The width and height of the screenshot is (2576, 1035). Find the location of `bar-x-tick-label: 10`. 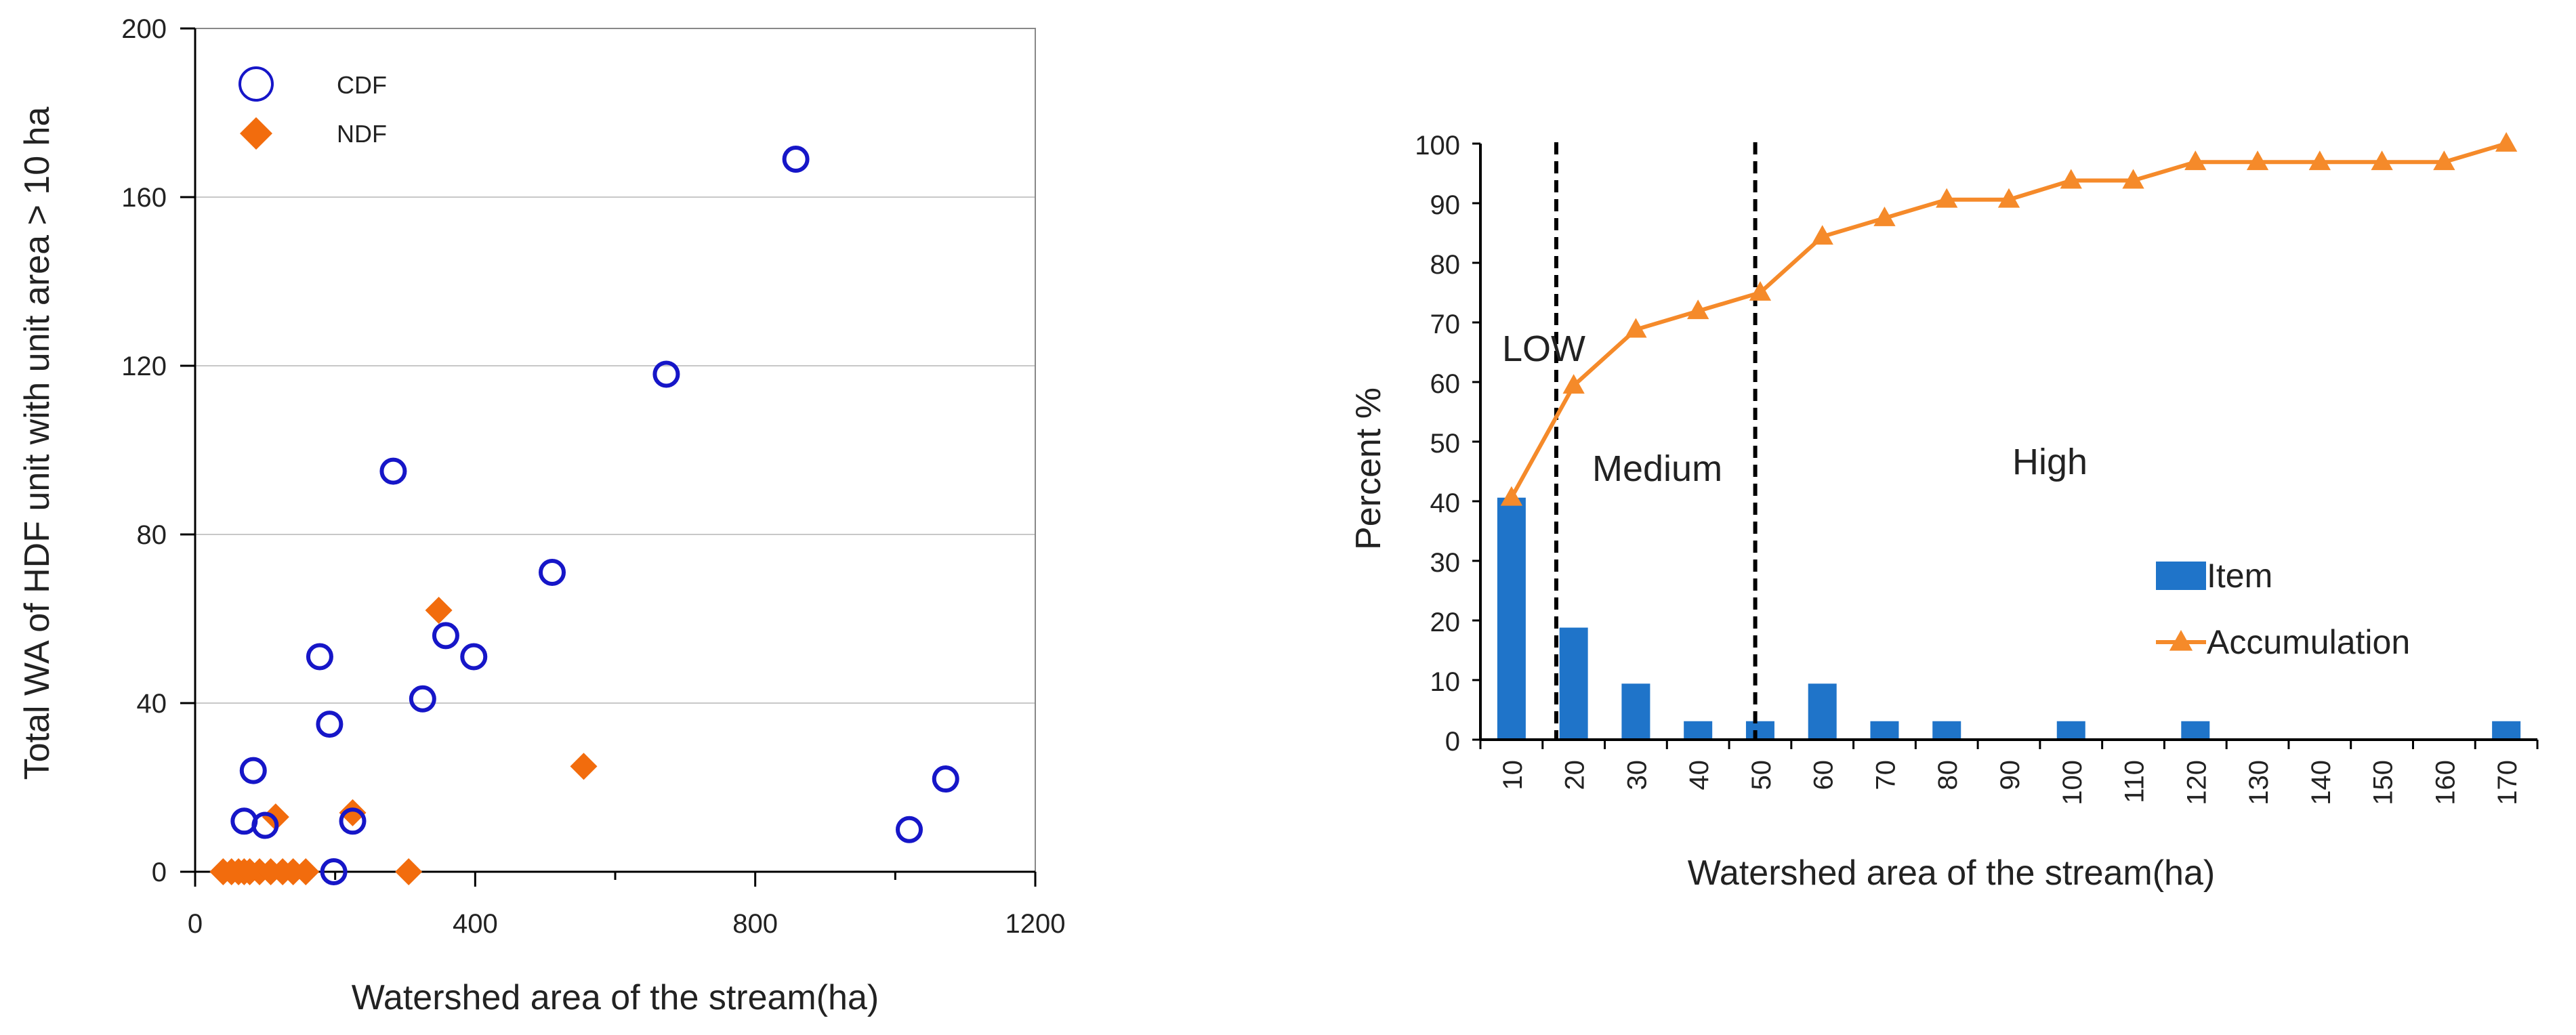

bar-x-tick-label: 10 is located at coordinates (1513, 775).